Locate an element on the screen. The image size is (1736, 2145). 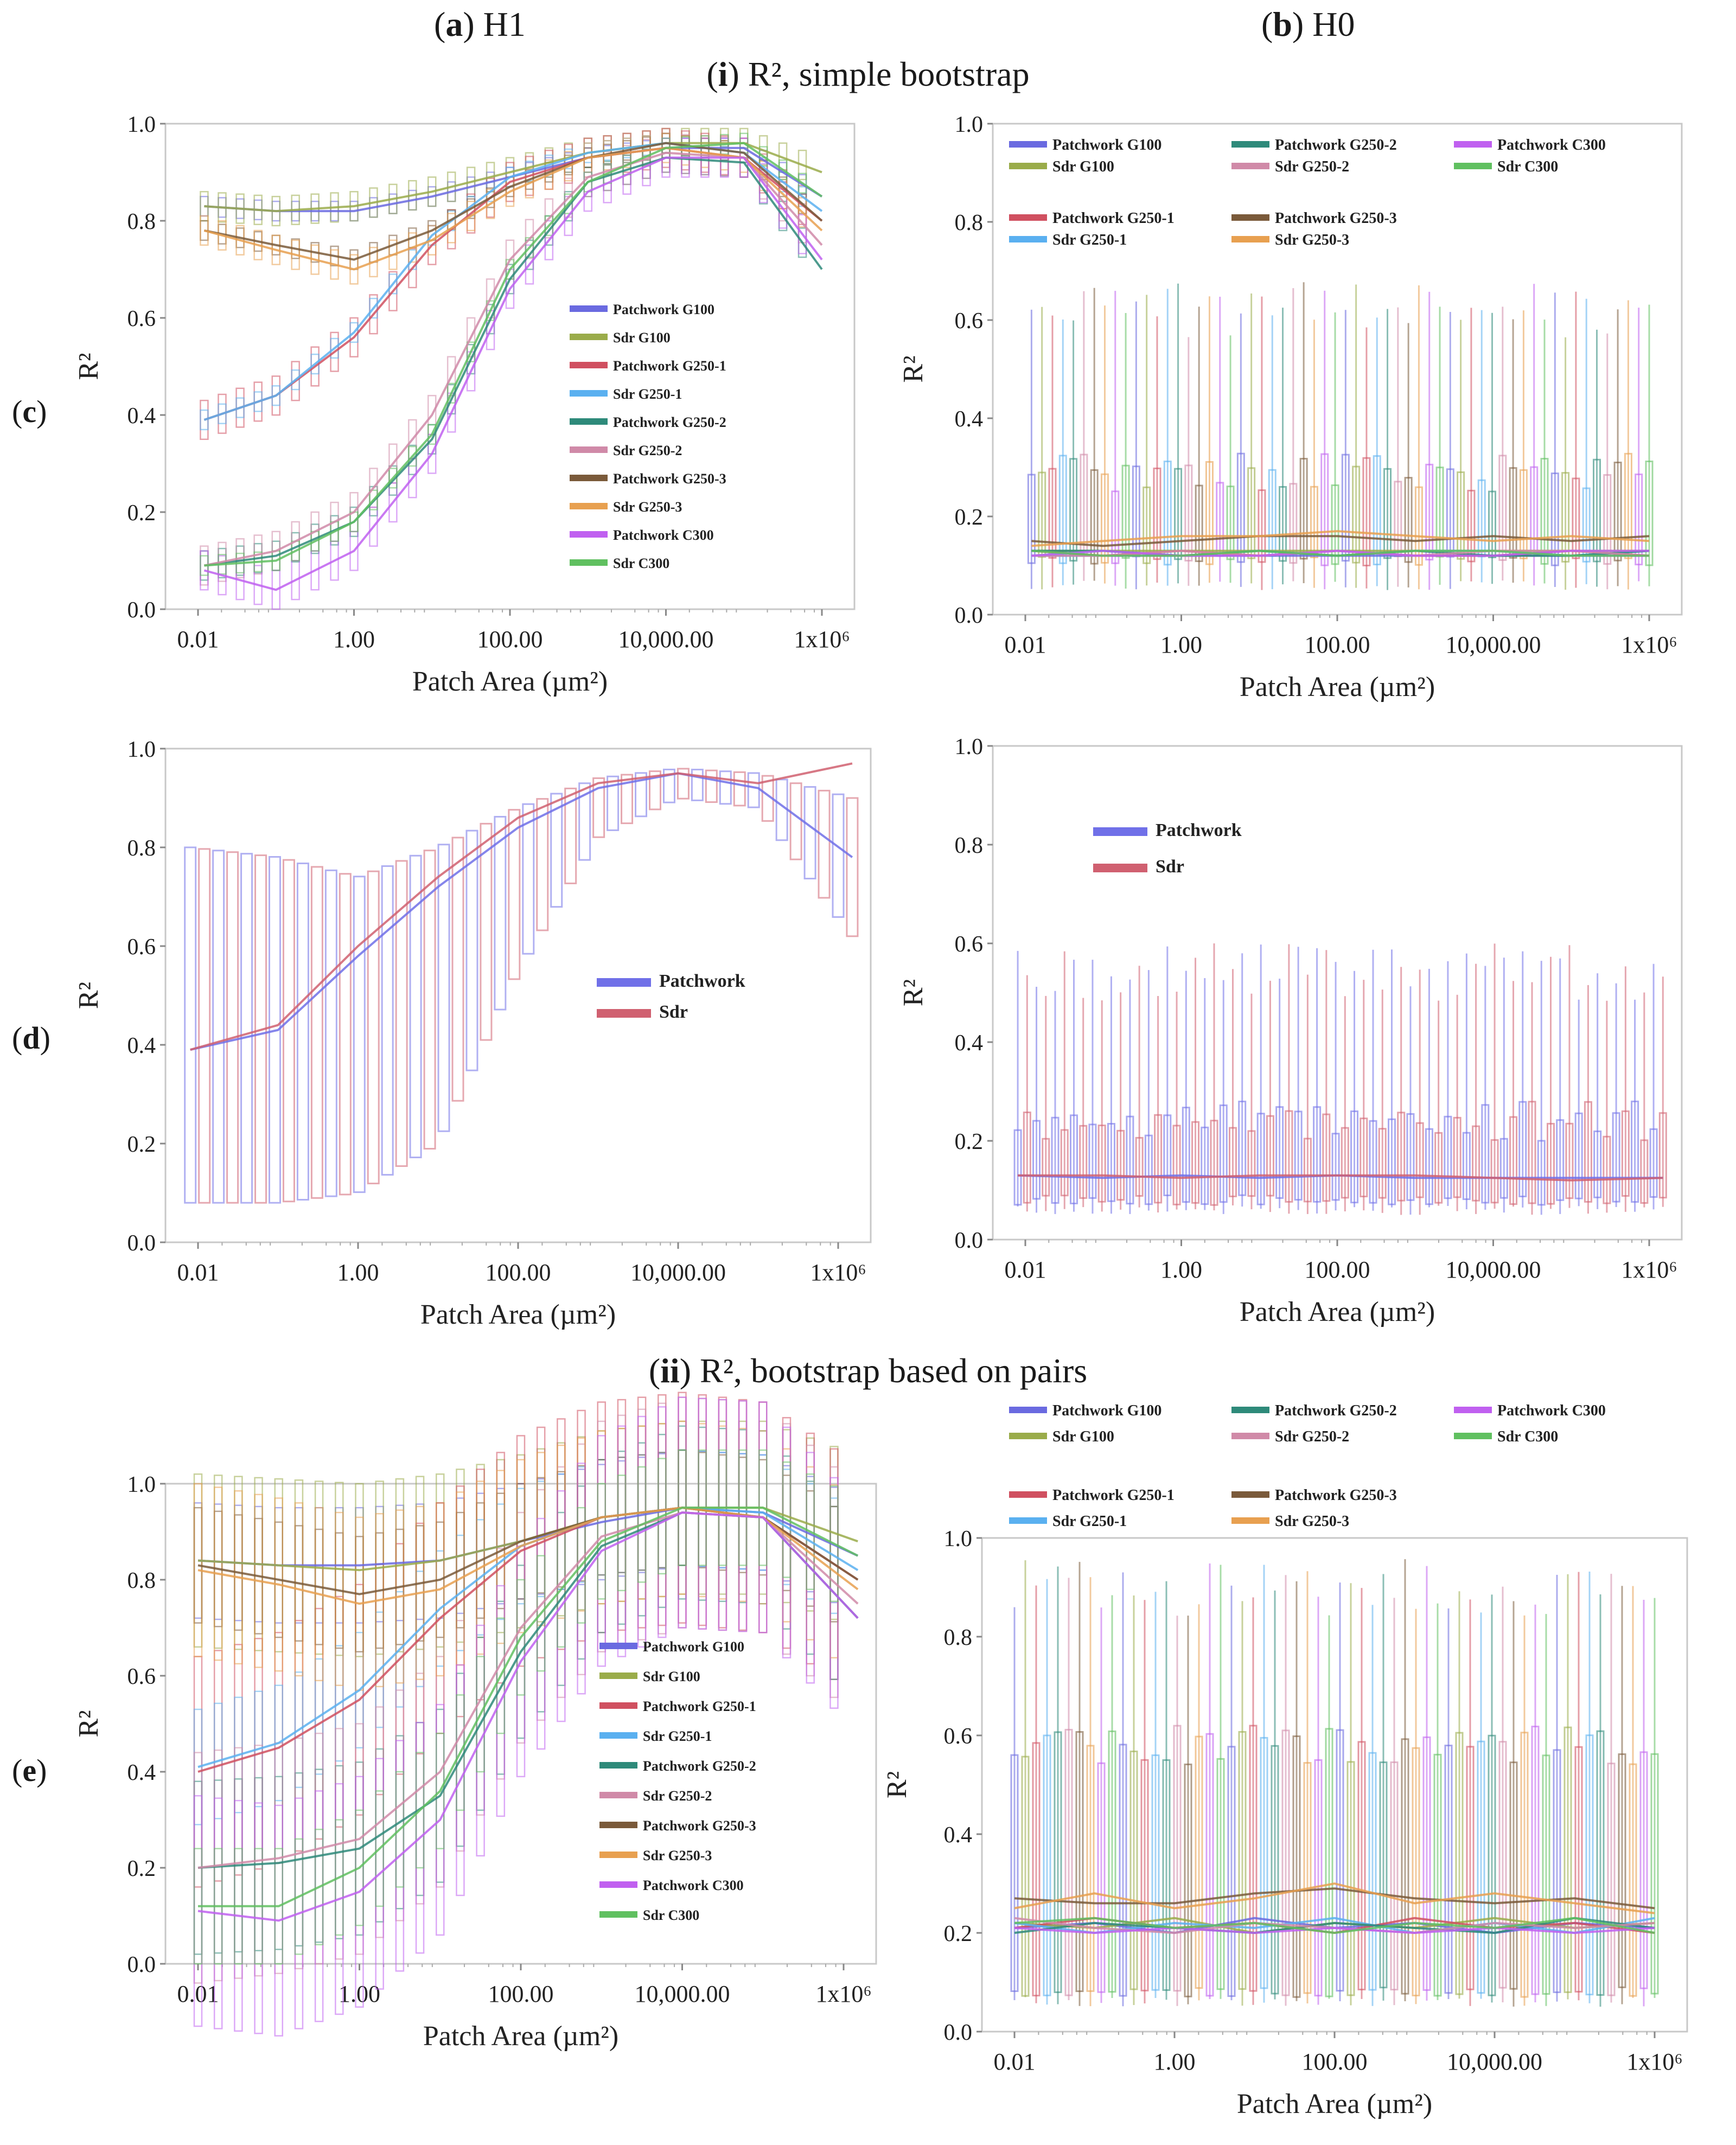
section-i-header: (i) R², simple bootstrap is located at coordinates (868, 74).